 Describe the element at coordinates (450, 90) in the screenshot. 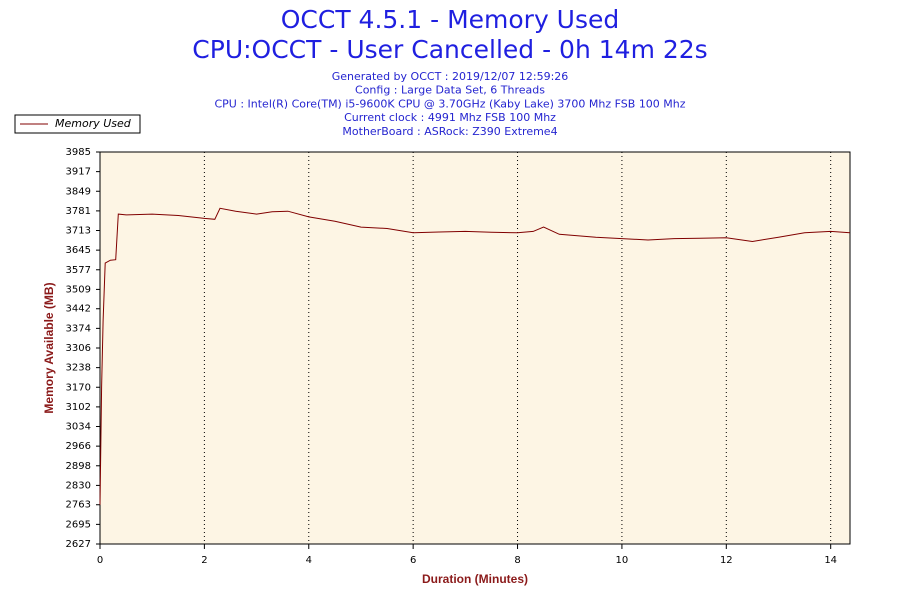

I see `info-line: Config : Large Data Set, 6 Threads` at that location.